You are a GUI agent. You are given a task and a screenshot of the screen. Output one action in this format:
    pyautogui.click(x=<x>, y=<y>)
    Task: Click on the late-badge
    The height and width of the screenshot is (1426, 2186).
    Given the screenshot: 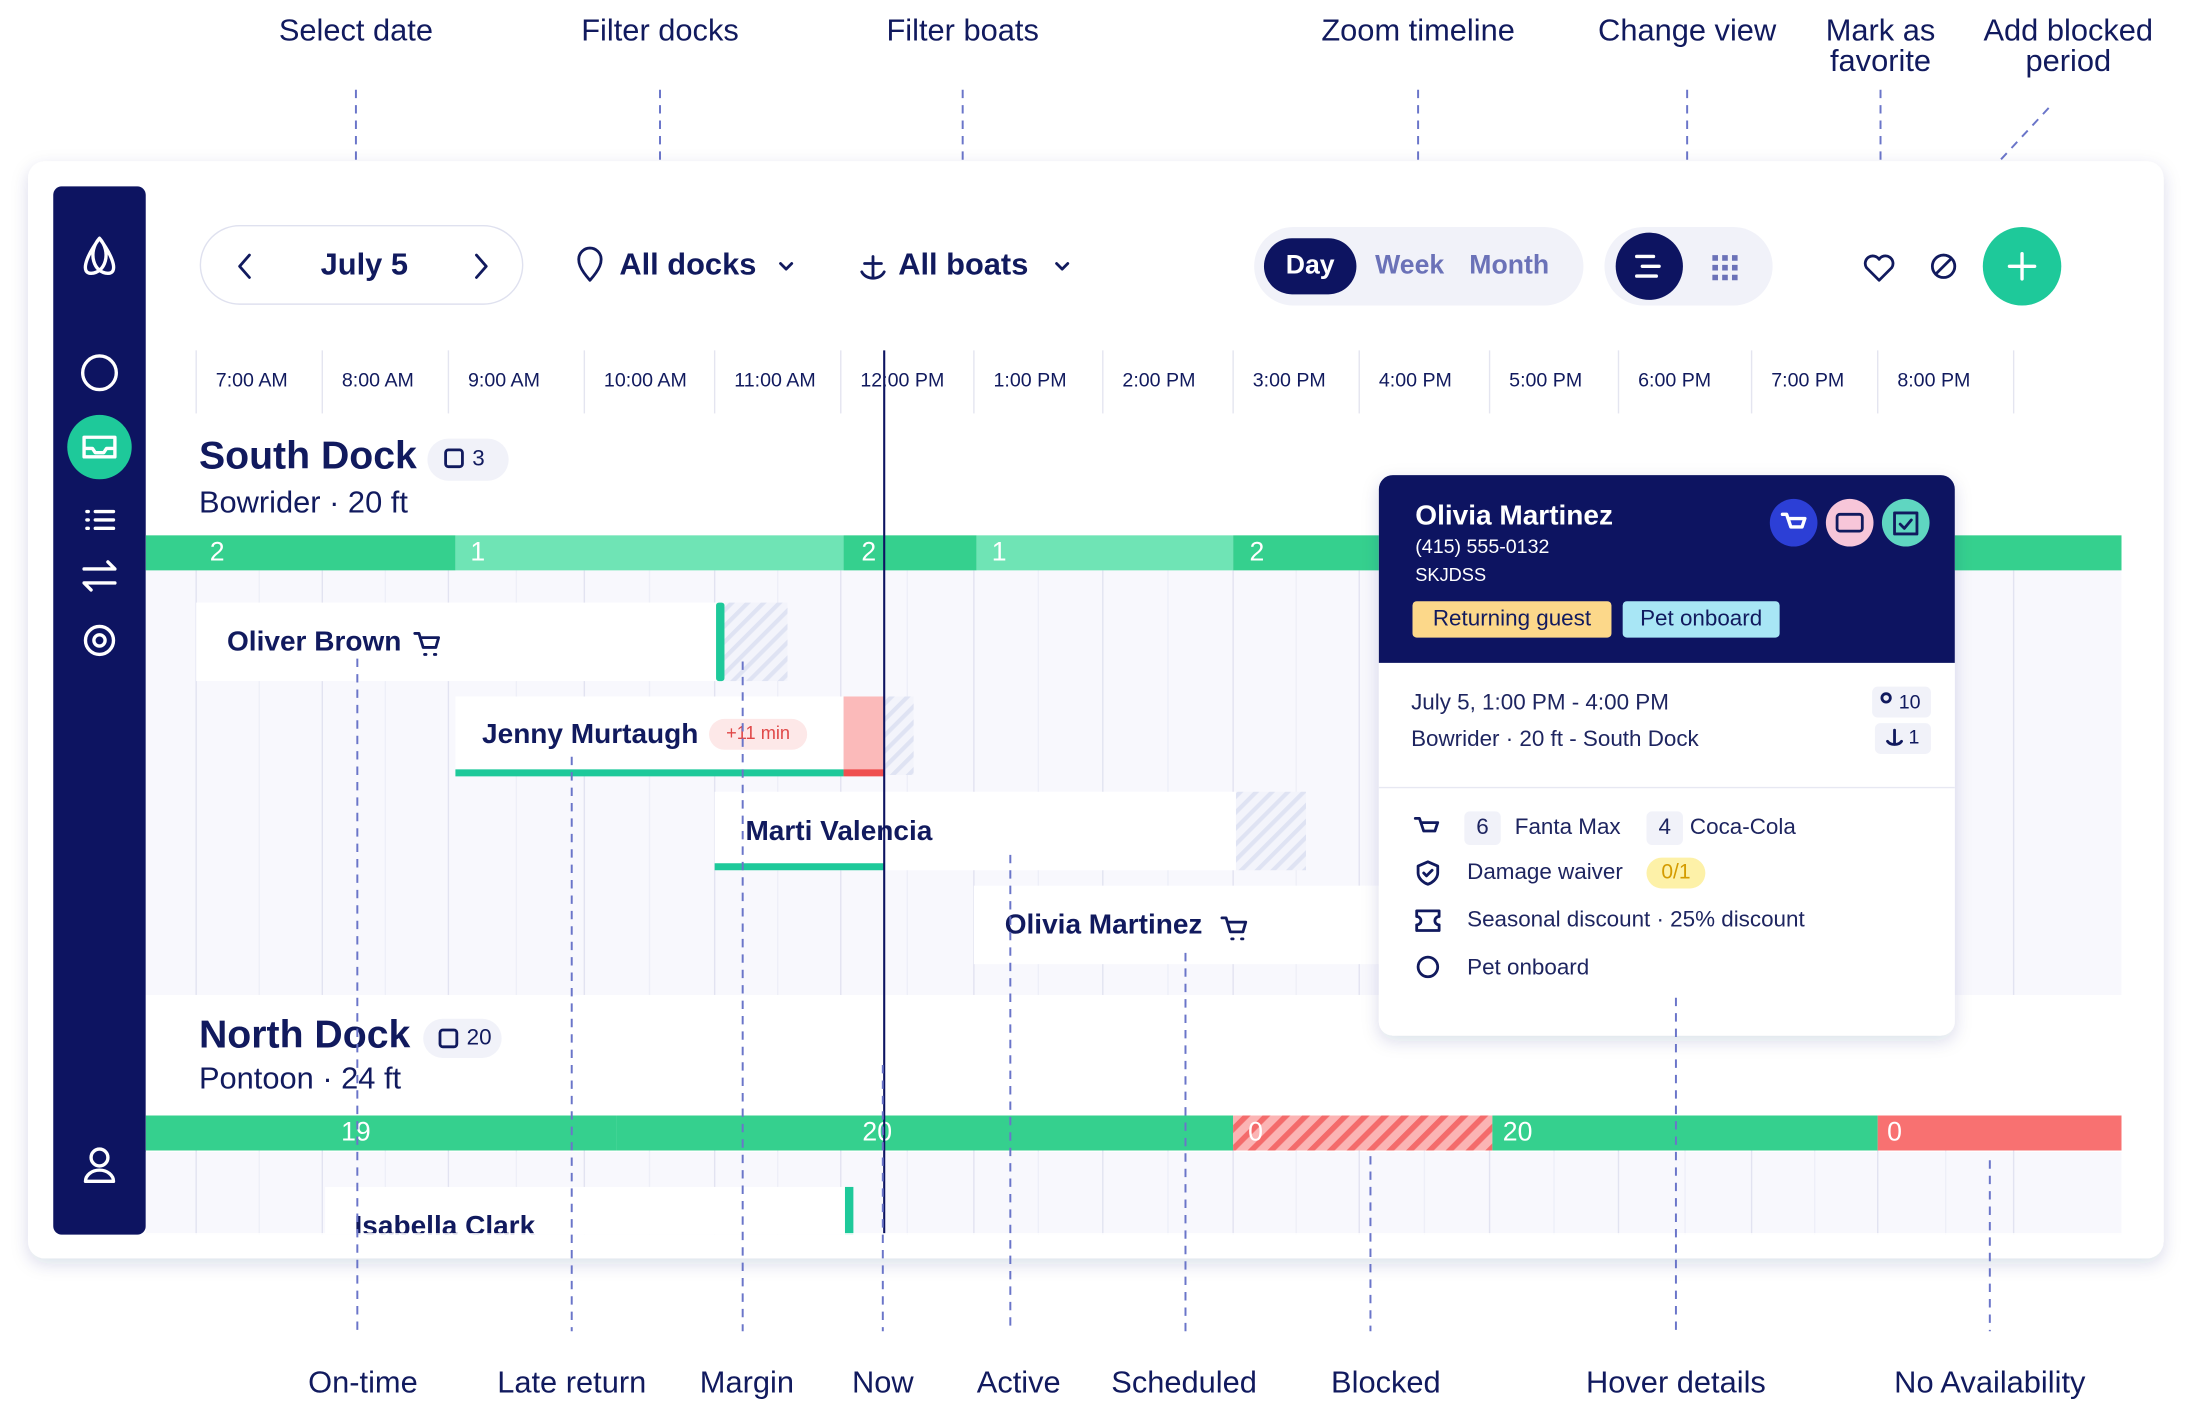 What is the action you would take?
    pyautogui.click(x=758, y=734)
    